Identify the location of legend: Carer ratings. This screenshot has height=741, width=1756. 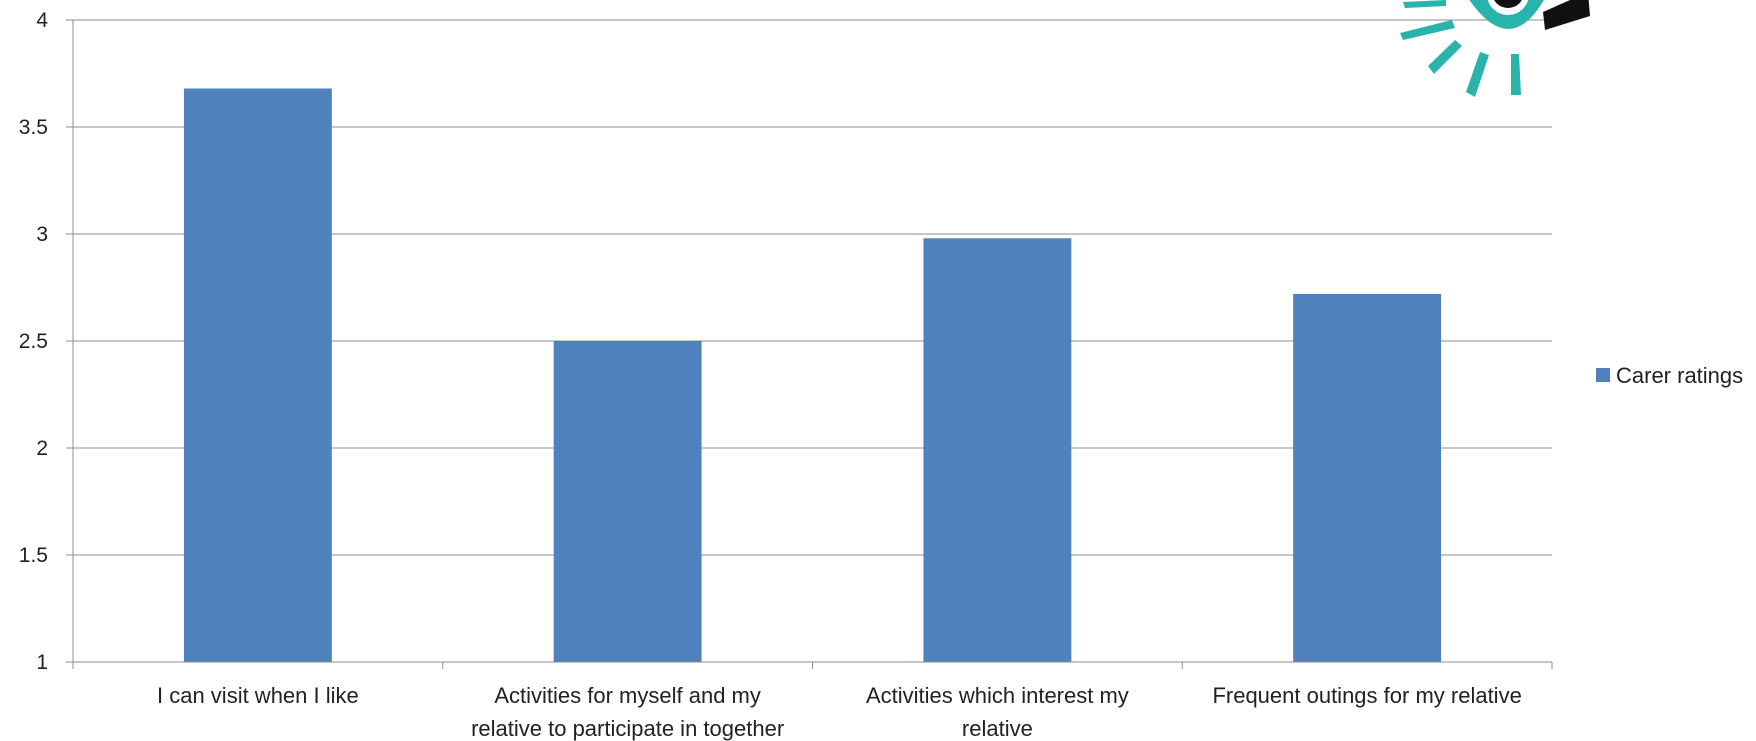
(1669, 375).